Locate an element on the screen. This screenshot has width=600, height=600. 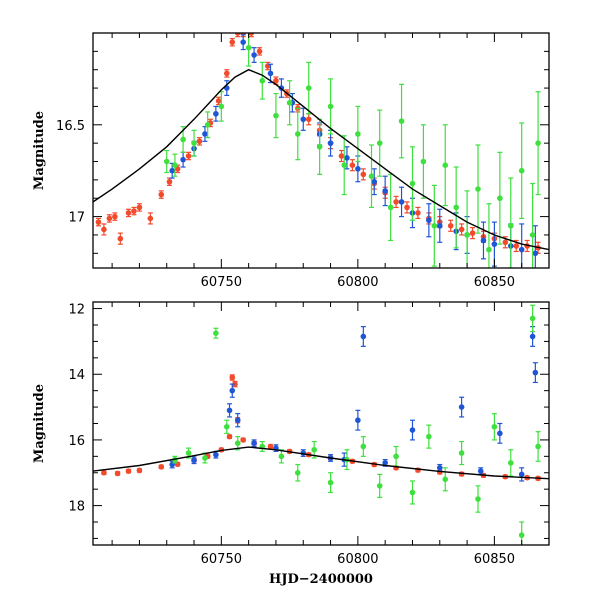
x-tick-label: 60800 is located at coordinates (357, 282).